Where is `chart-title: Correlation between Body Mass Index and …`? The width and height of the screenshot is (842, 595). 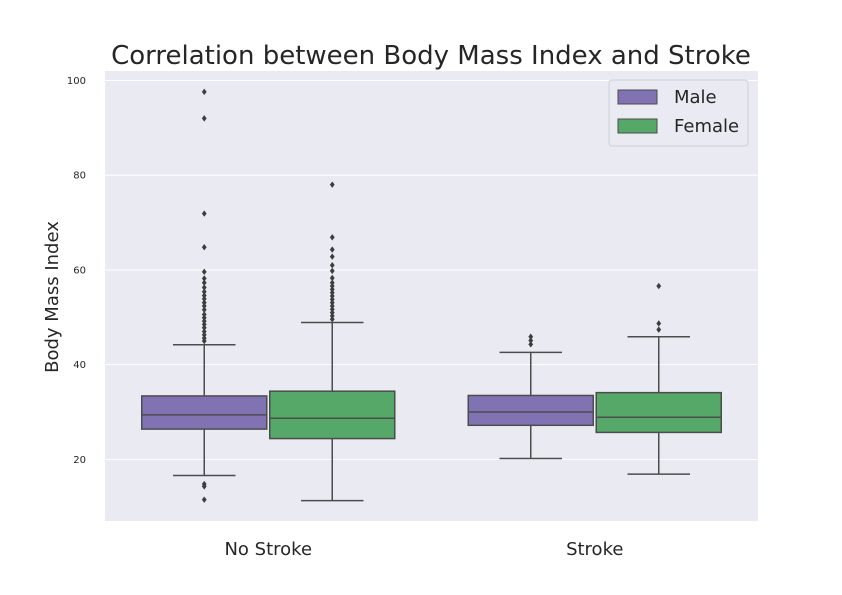
chart-title: Correlation between Body Mass Index and … is located at coordinates (431, 56).